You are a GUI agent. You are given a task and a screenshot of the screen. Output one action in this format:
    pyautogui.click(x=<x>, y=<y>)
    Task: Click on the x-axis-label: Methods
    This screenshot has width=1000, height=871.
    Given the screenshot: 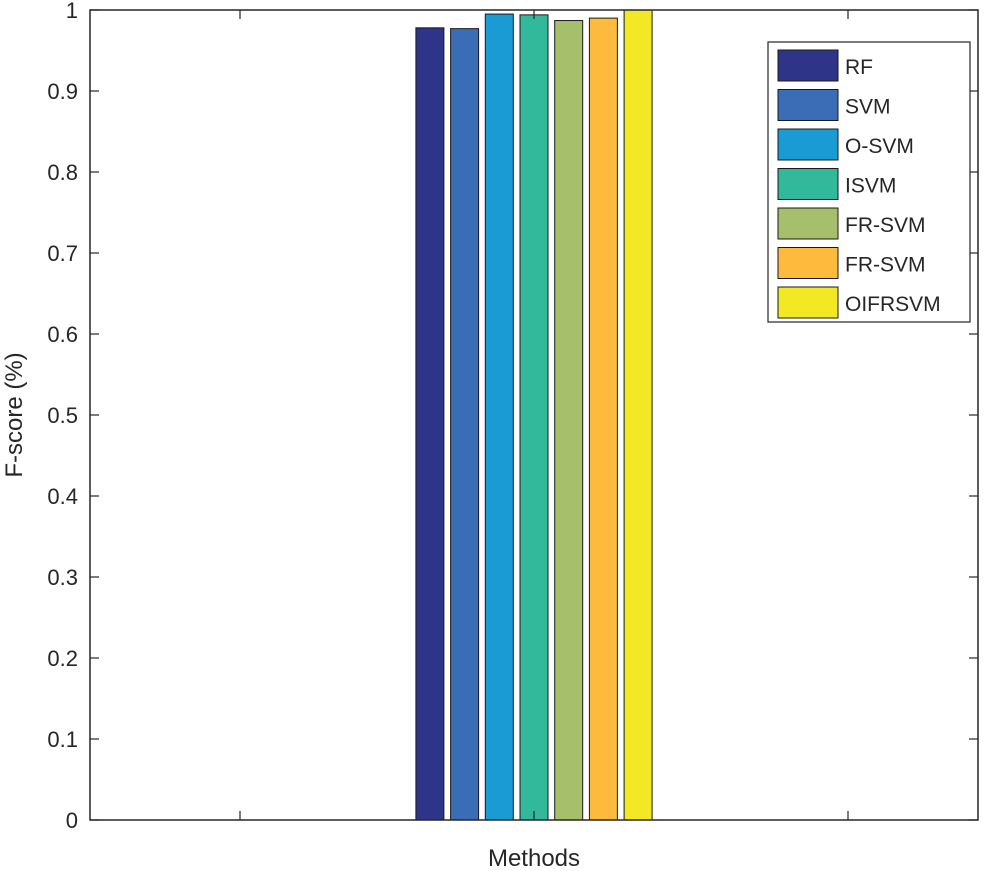 What is the action you would take?
    pyautogui.click(x=534, y=858)
    